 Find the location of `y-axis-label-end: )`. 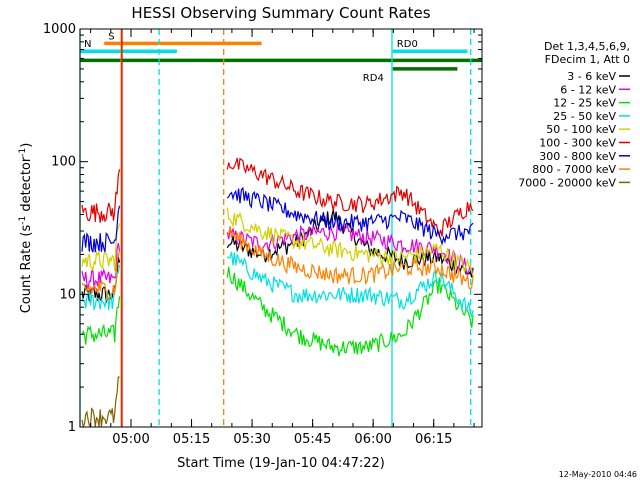

y-axis-label-end: ) is located at coordinates (26, 145).